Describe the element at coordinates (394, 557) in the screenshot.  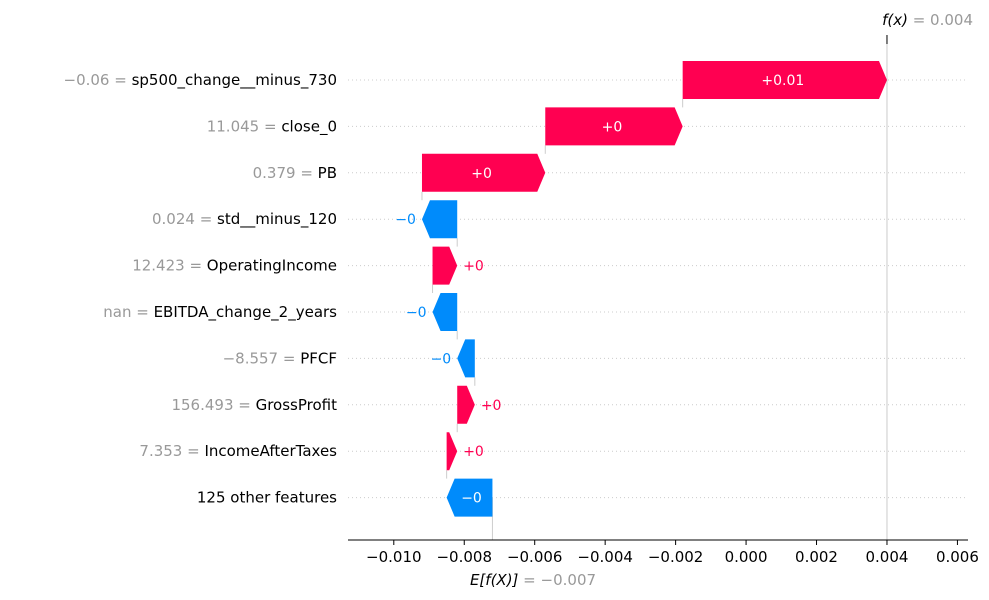
I see `x-tick-label: −0.010` at that location.